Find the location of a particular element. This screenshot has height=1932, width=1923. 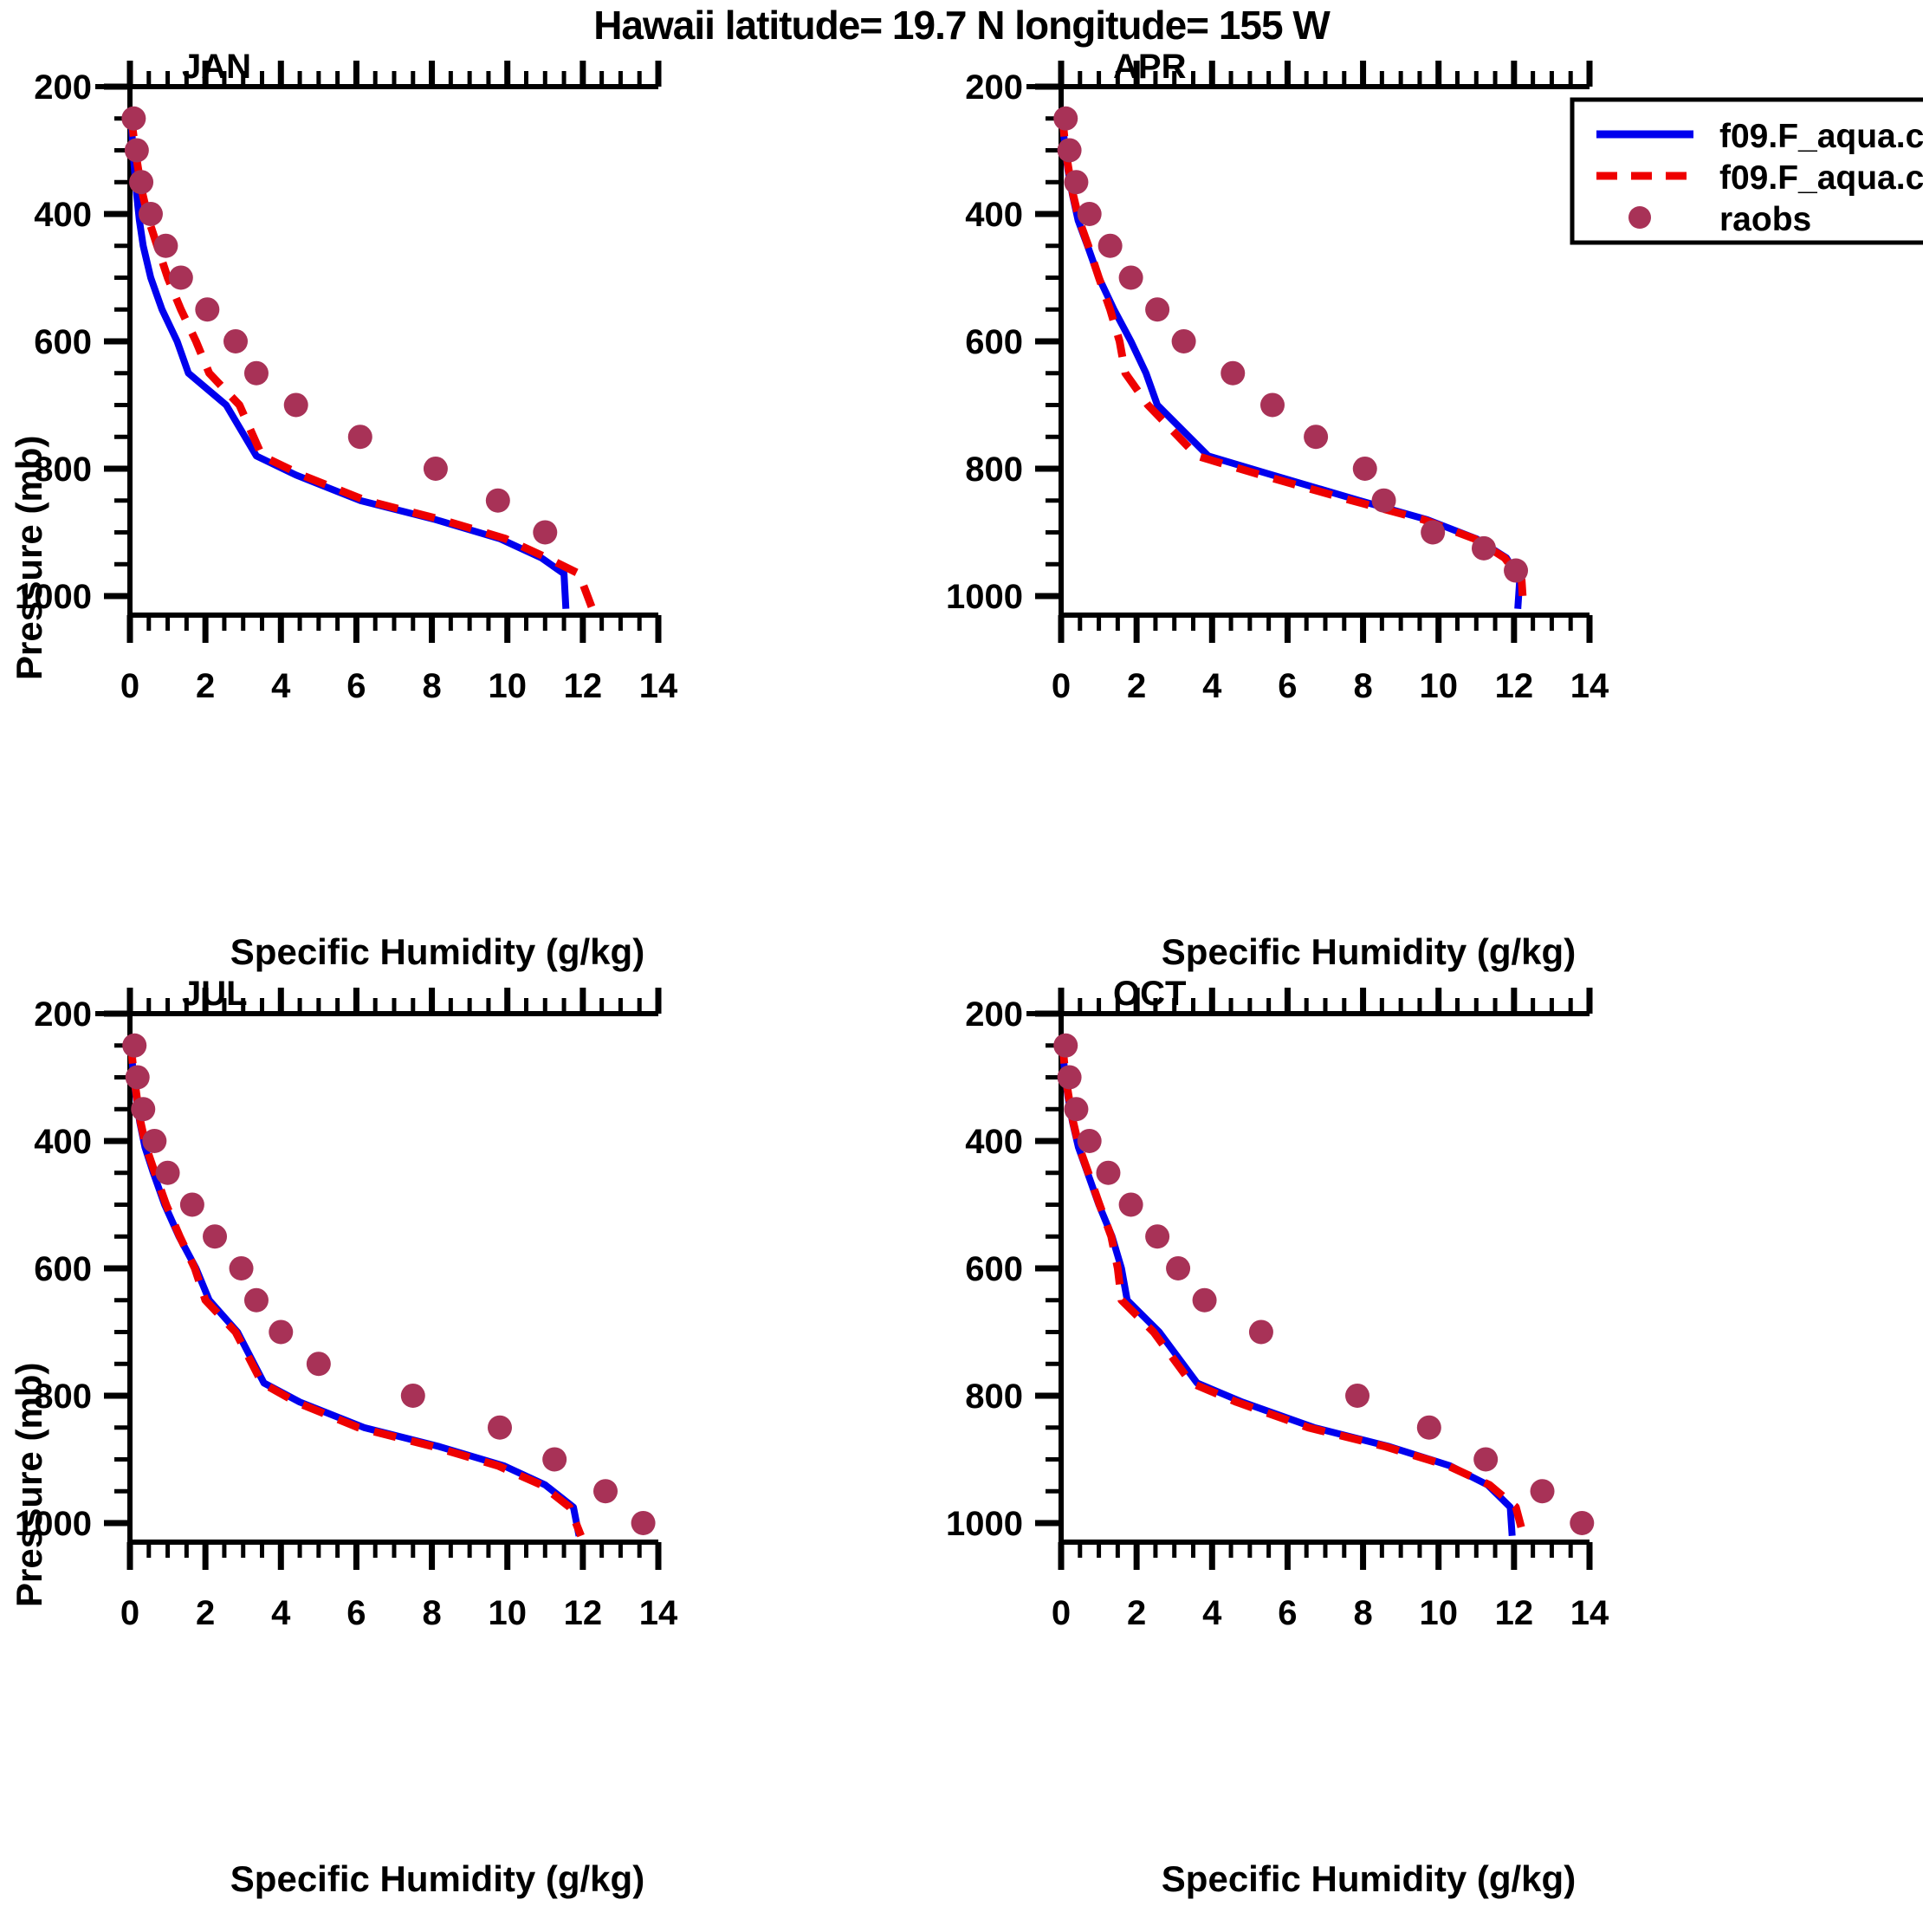

panel-title-apr: APR is located at coordinates (1150, 67).